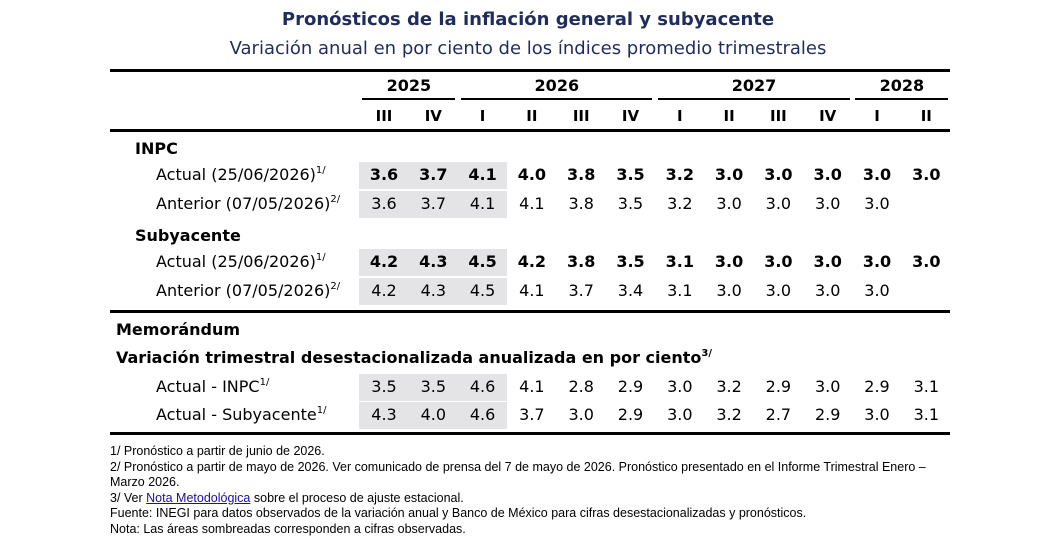  Describe the element at coordinates (358, 497) in the screenshot. I see `footnote-text: sobre el proceso de ajuste estacional.` at that location.